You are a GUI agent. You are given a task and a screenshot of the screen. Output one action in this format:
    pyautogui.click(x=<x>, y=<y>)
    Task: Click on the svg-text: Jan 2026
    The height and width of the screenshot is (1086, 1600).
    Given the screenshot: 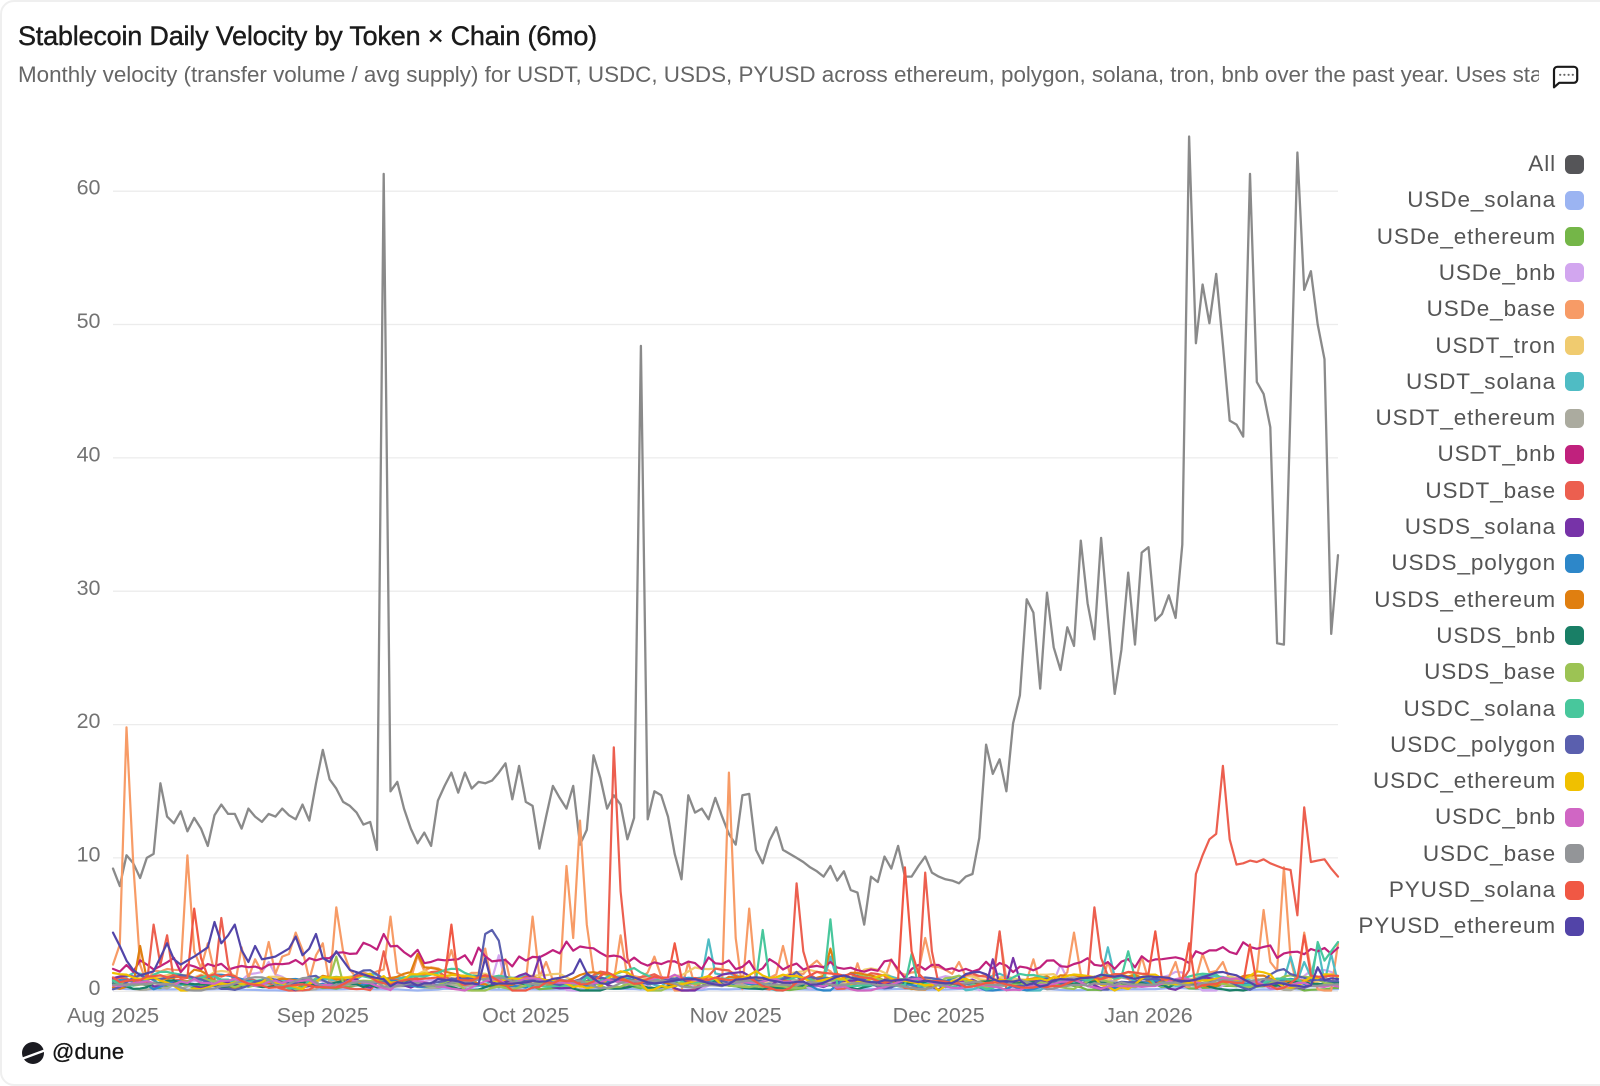 What is the action you would take?
    pyautogui.click(x=1148, y=1016)
    